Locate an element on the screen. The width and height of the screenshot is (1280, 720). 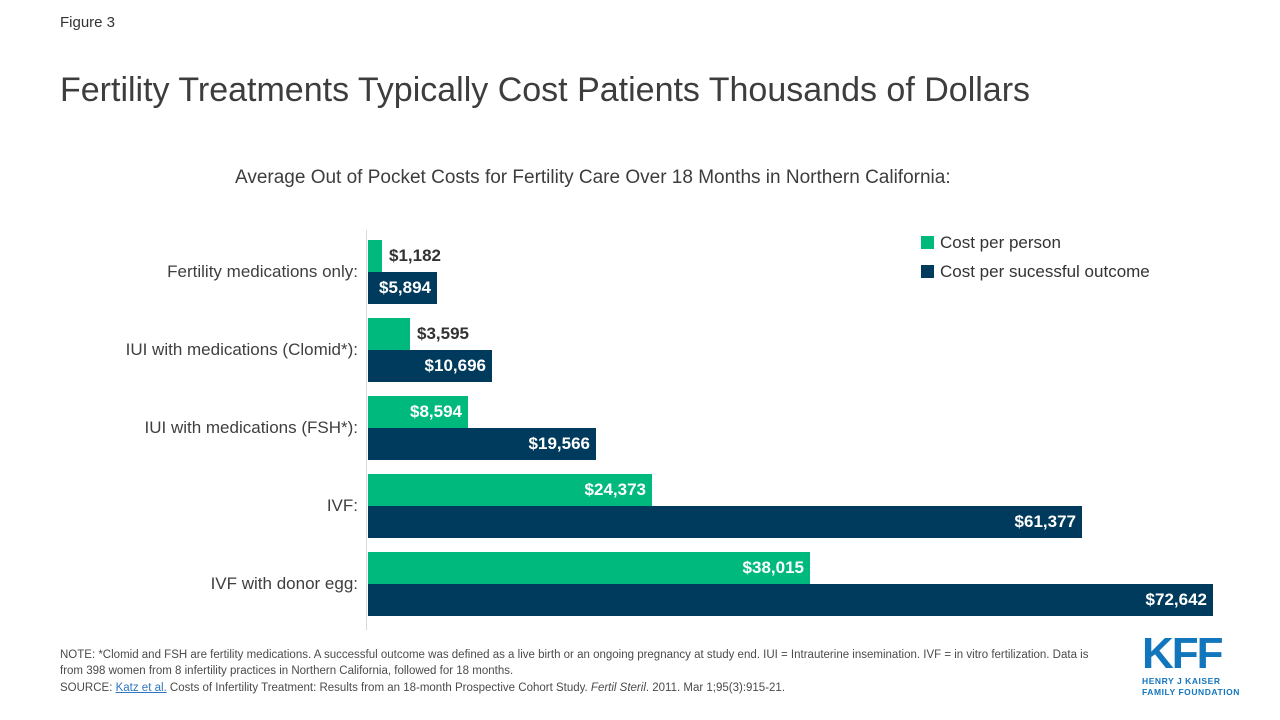
category-label: IVF with donor egg: is located at coordinates (284, 583).